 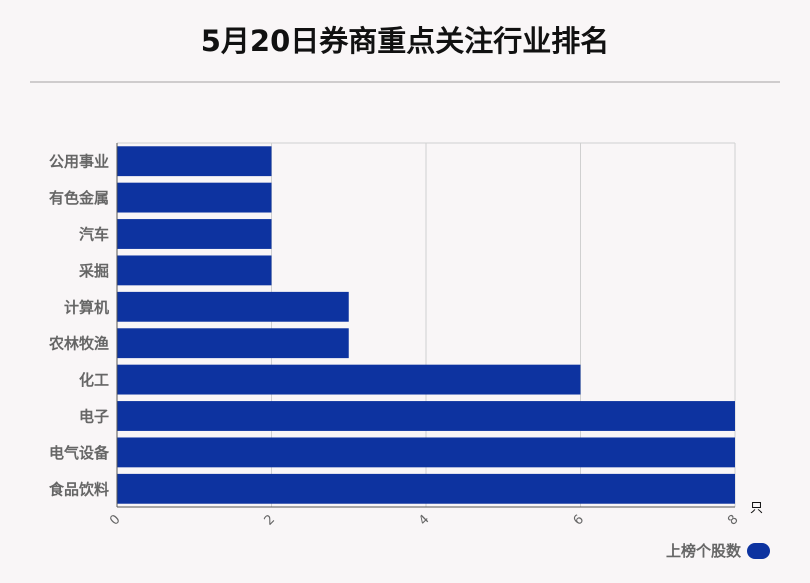 I want to click on x-unit-label: 只, so click(x=756, y=508).